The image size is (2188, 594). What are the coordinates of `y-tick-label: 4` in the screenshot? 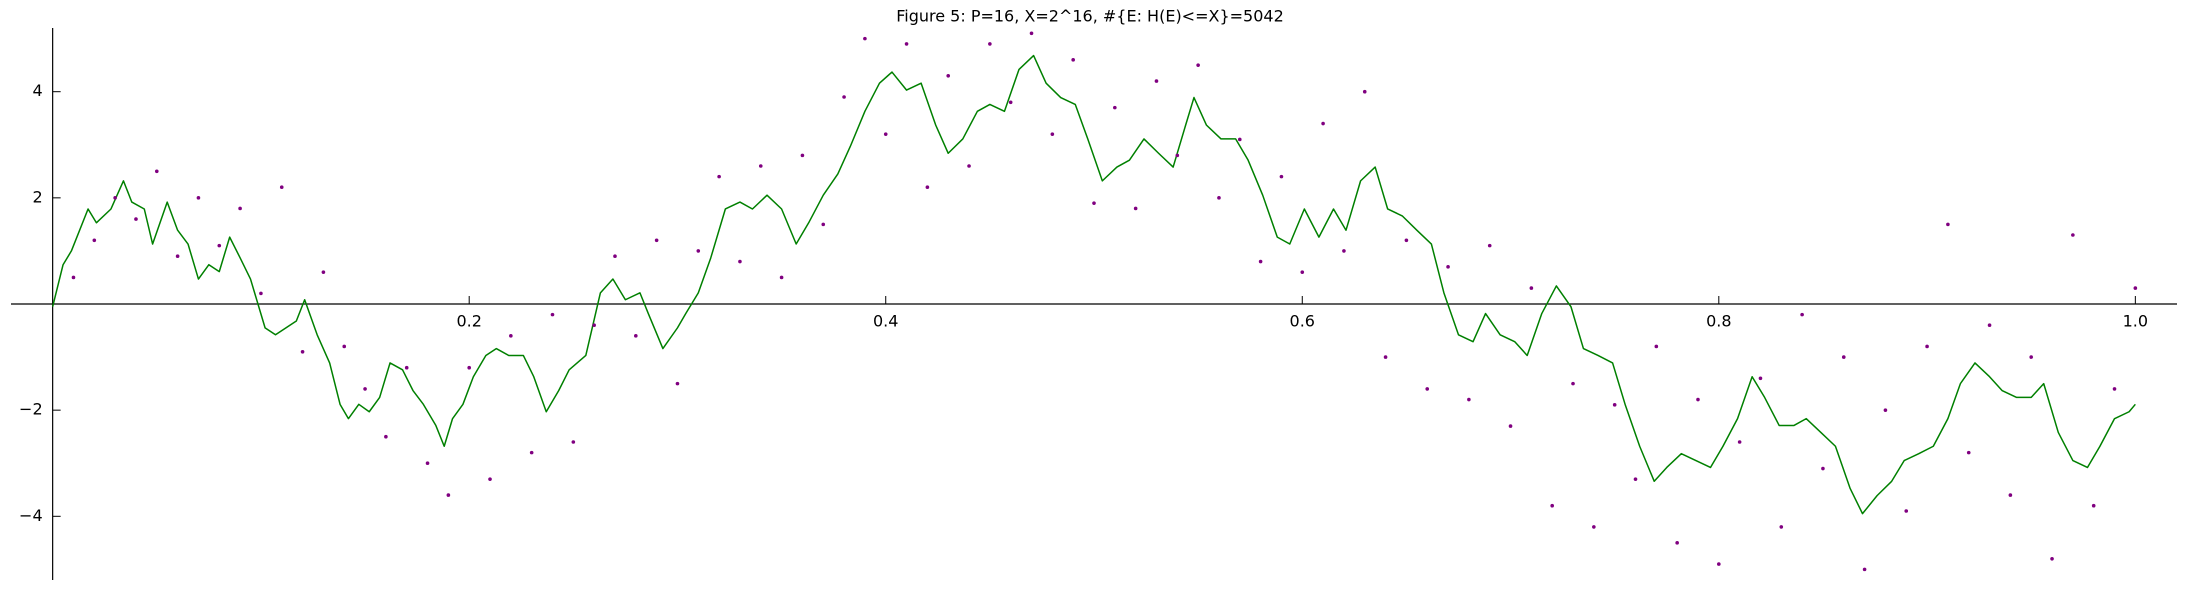 It's located at (37, 90).